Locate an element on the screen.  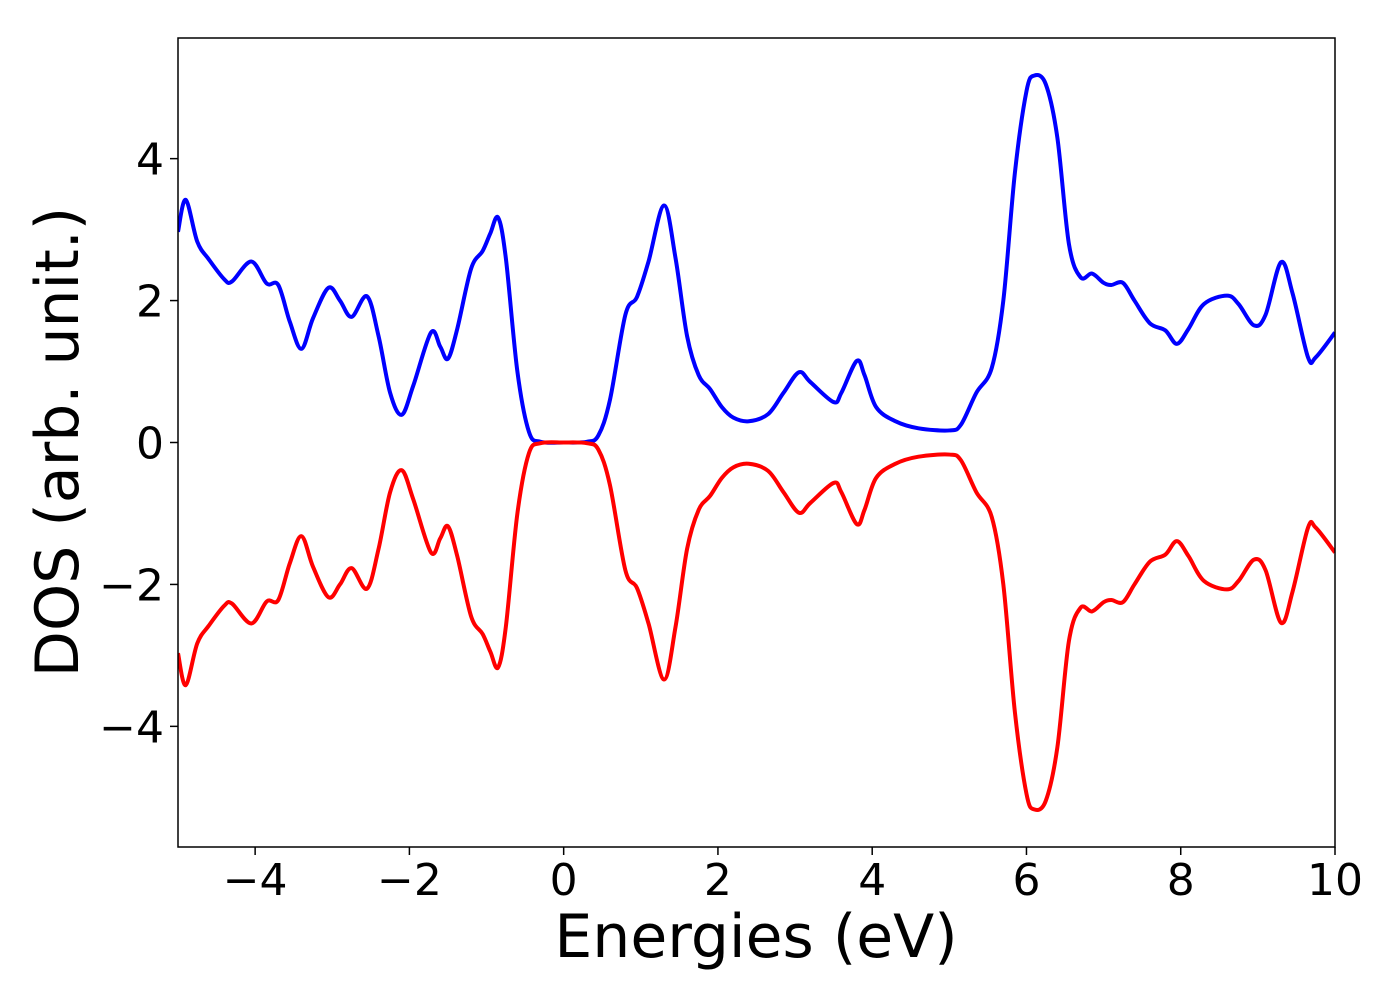
y-axis-label: DOS (arb. unit.) is located at coordinates (58, 442).